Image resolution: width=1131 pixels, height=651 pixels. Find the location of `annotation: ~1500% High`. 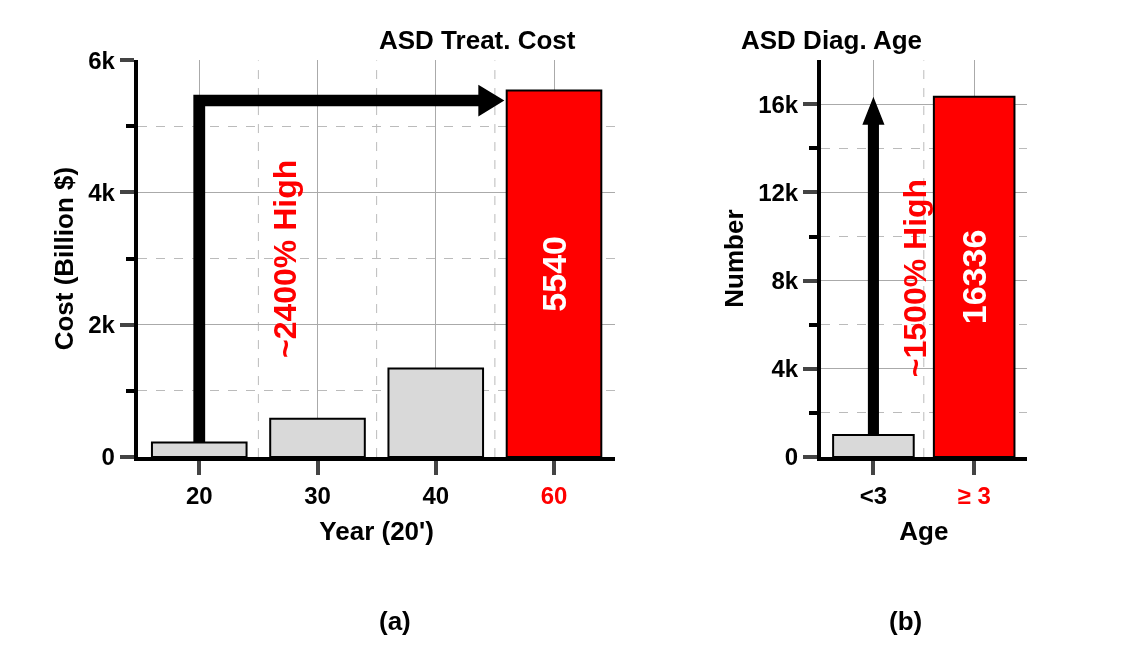

annotation: ~1500% High is located at coordinates (915, 278).